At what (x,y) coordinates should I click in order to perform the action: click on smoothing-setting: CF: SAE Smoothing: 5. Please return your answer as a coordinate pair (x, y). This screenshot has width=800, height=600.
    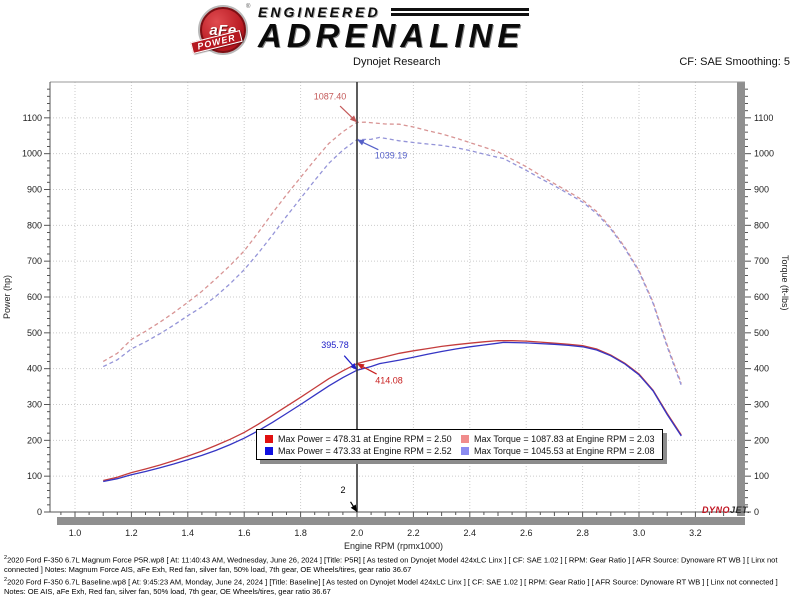
    Looking at the image, I should click on (734, 62).